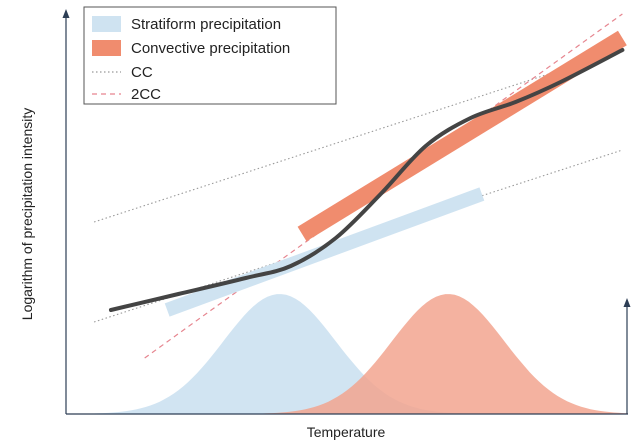 Image resolution: width=632 pixels, height=441 pixels. I want to click on legend-label-convective: Convective precipitation, so click(210, 48).